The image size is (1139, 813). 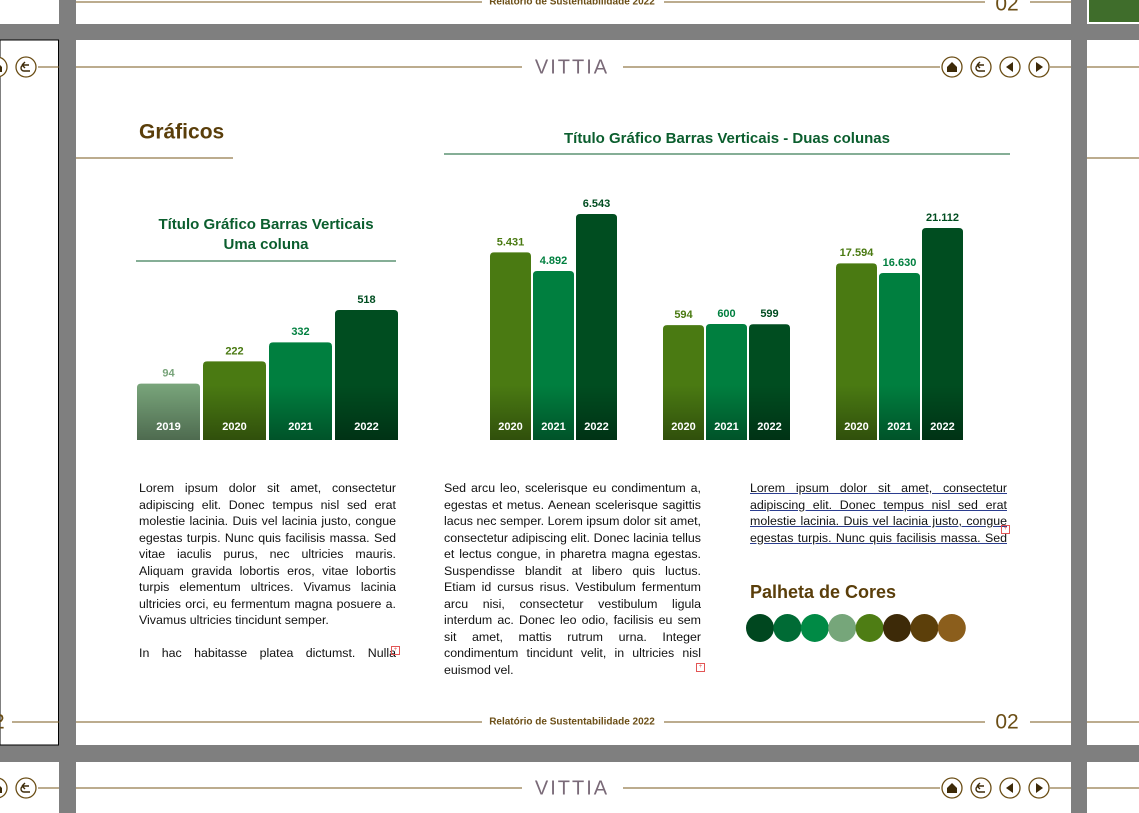 I want to click on value-label: 222, so click(x=234, y=351).